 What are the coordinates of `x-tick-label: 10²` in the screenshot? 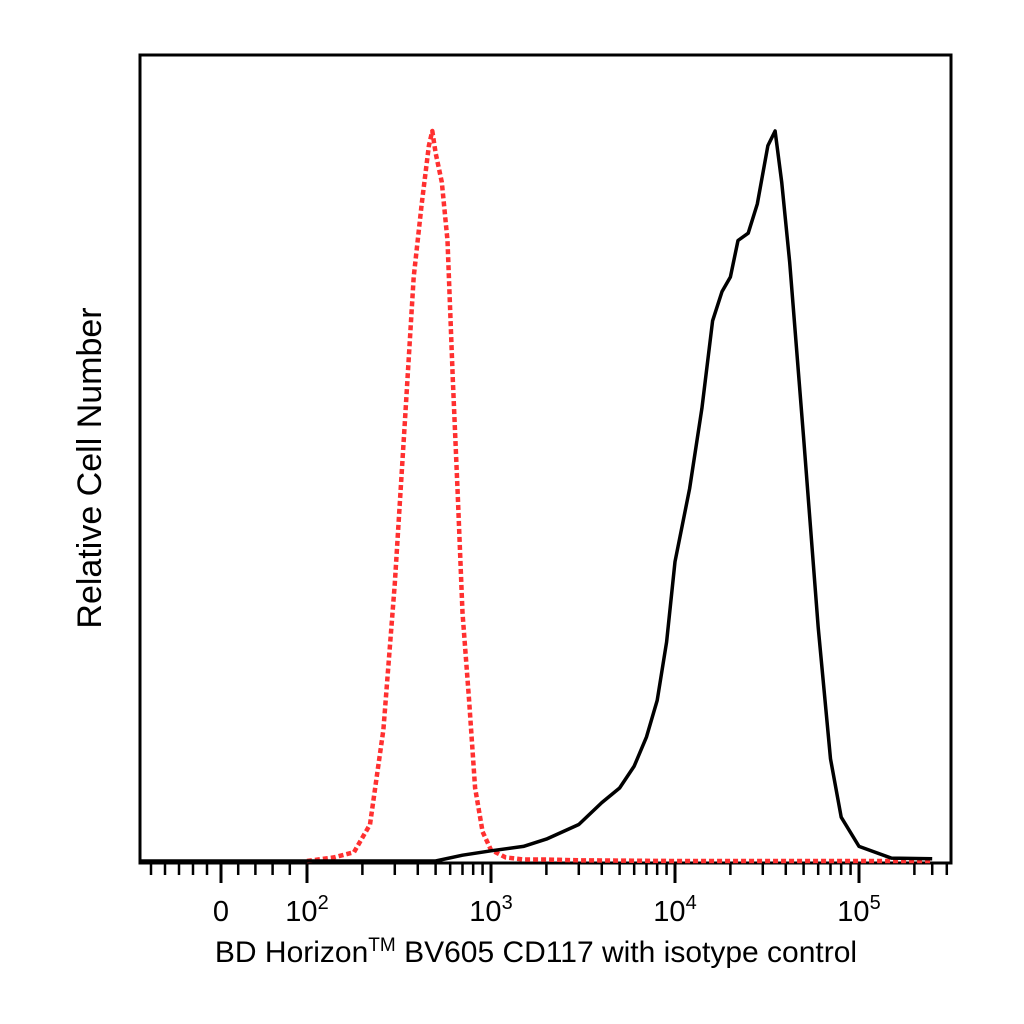 It's located at (306, 910).